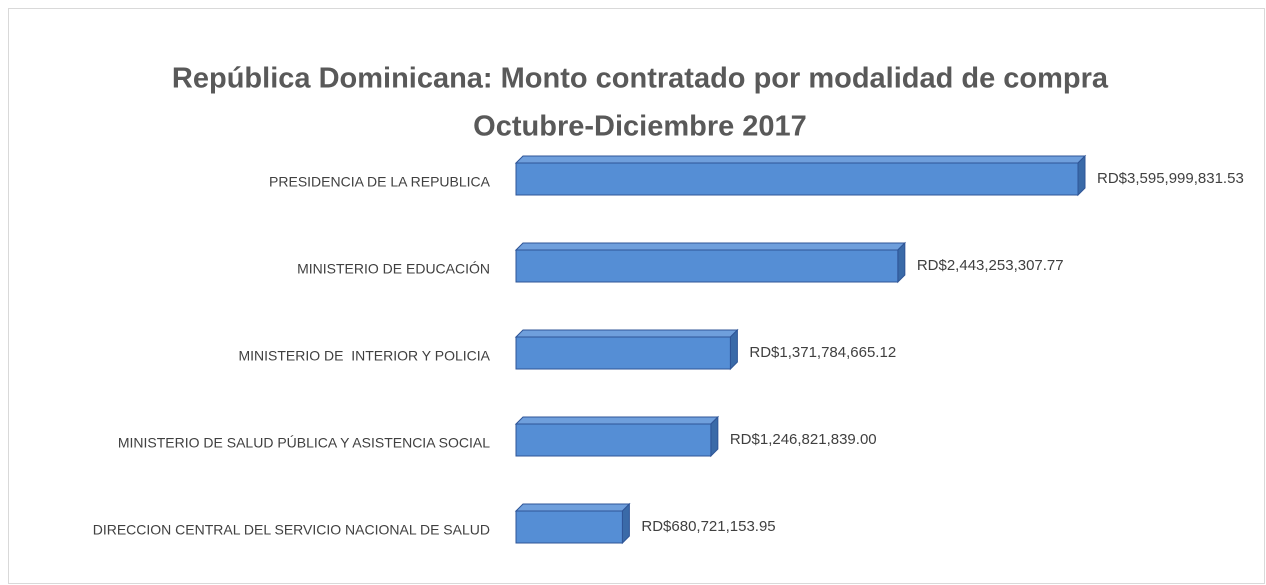  I want to click on category-label: MINISTERIO DE INTERIOR Y POLICIA, so click(364, 356).